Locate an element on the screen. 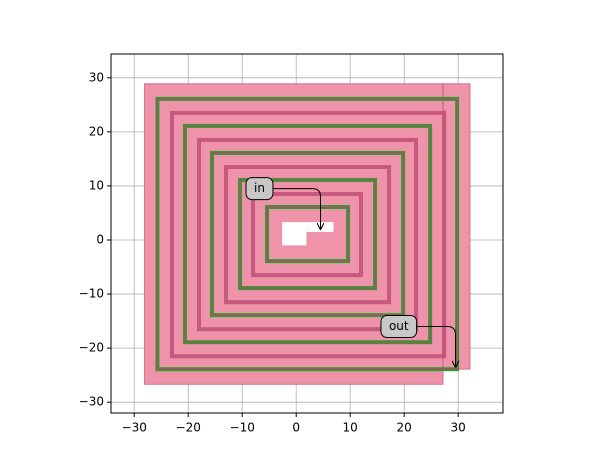 The height and width of the screenshot is (460, 614). y-tick-label: 10 is located at coordinates (96, 185).